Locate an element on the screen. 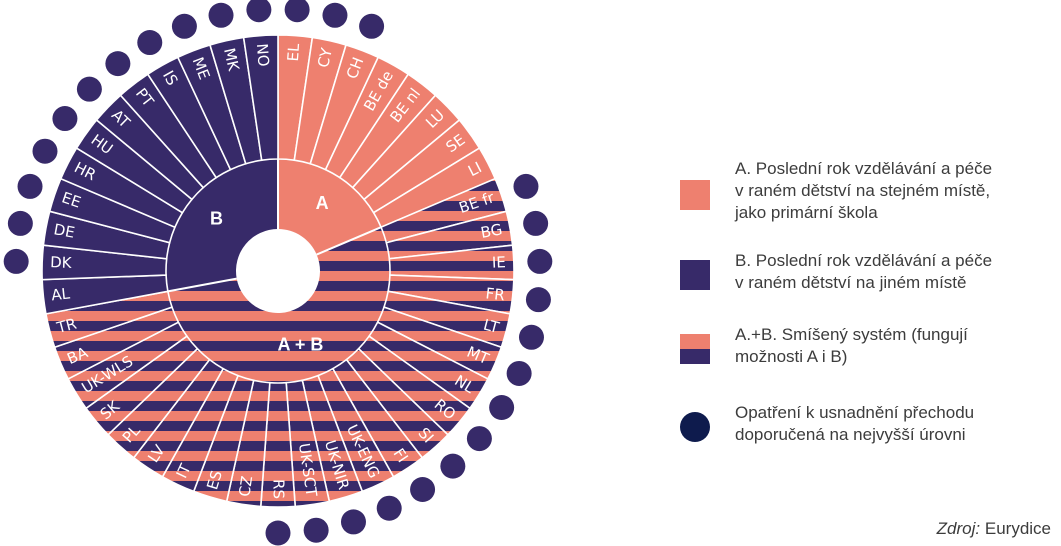  inner-sector-ab is located at coordinates (278, 305).